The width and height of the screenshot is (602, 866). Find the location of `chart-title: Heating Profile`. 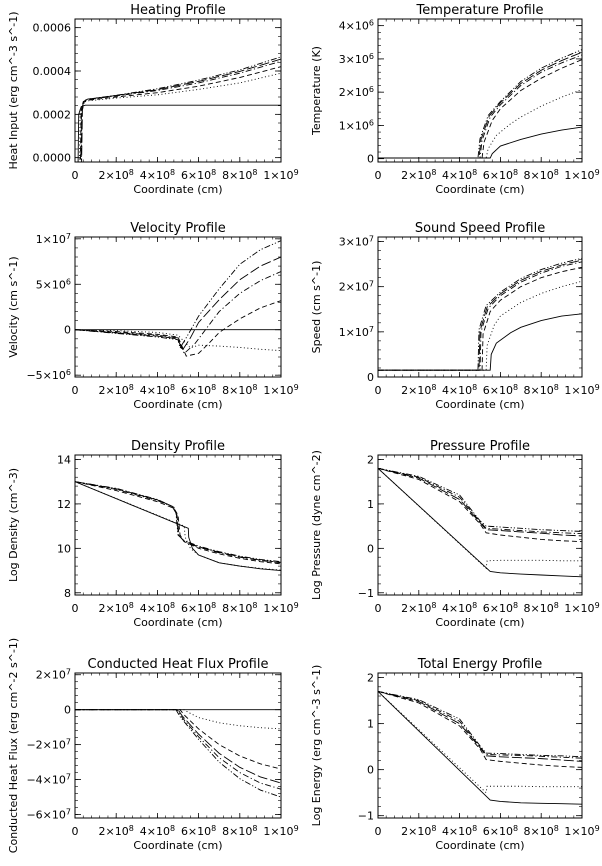

chart-title: Heating Profile is located at coordinates (178, 10).